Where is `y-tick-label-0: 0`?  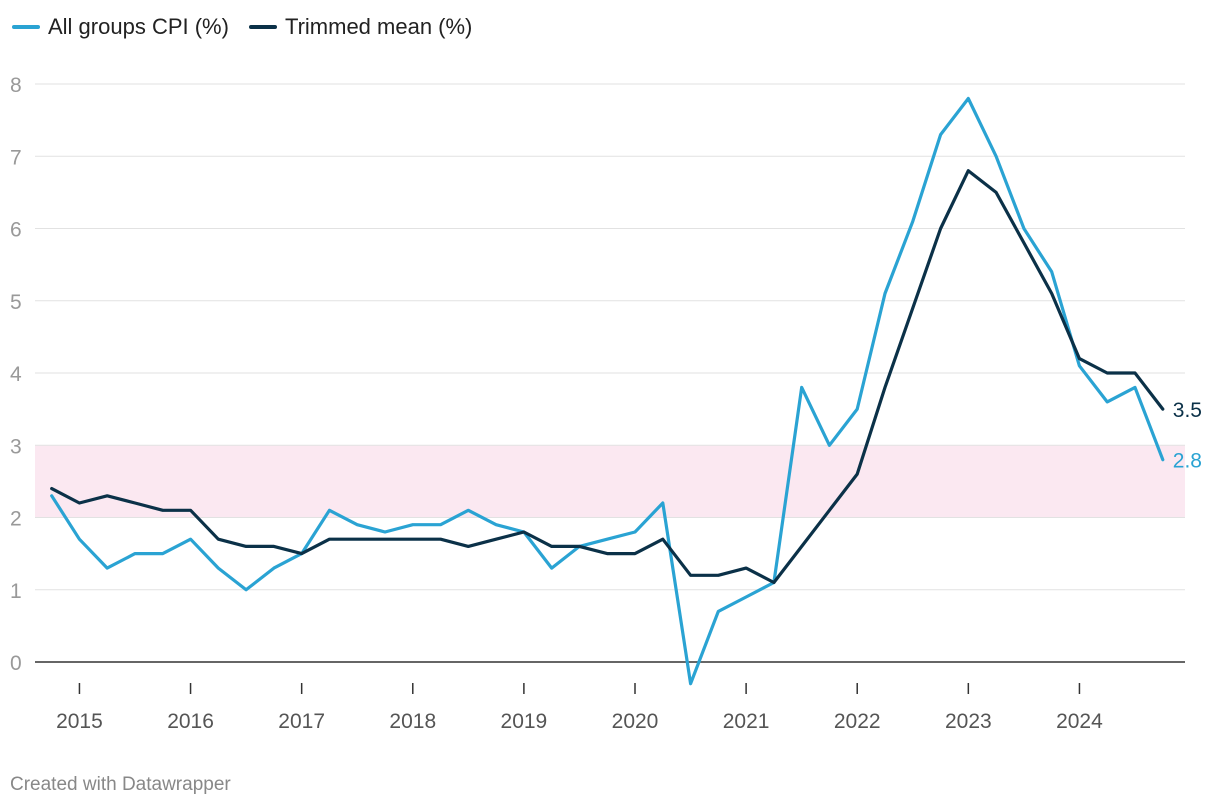
y-tick-label-0: 0 is located at coordinates (16, 663).